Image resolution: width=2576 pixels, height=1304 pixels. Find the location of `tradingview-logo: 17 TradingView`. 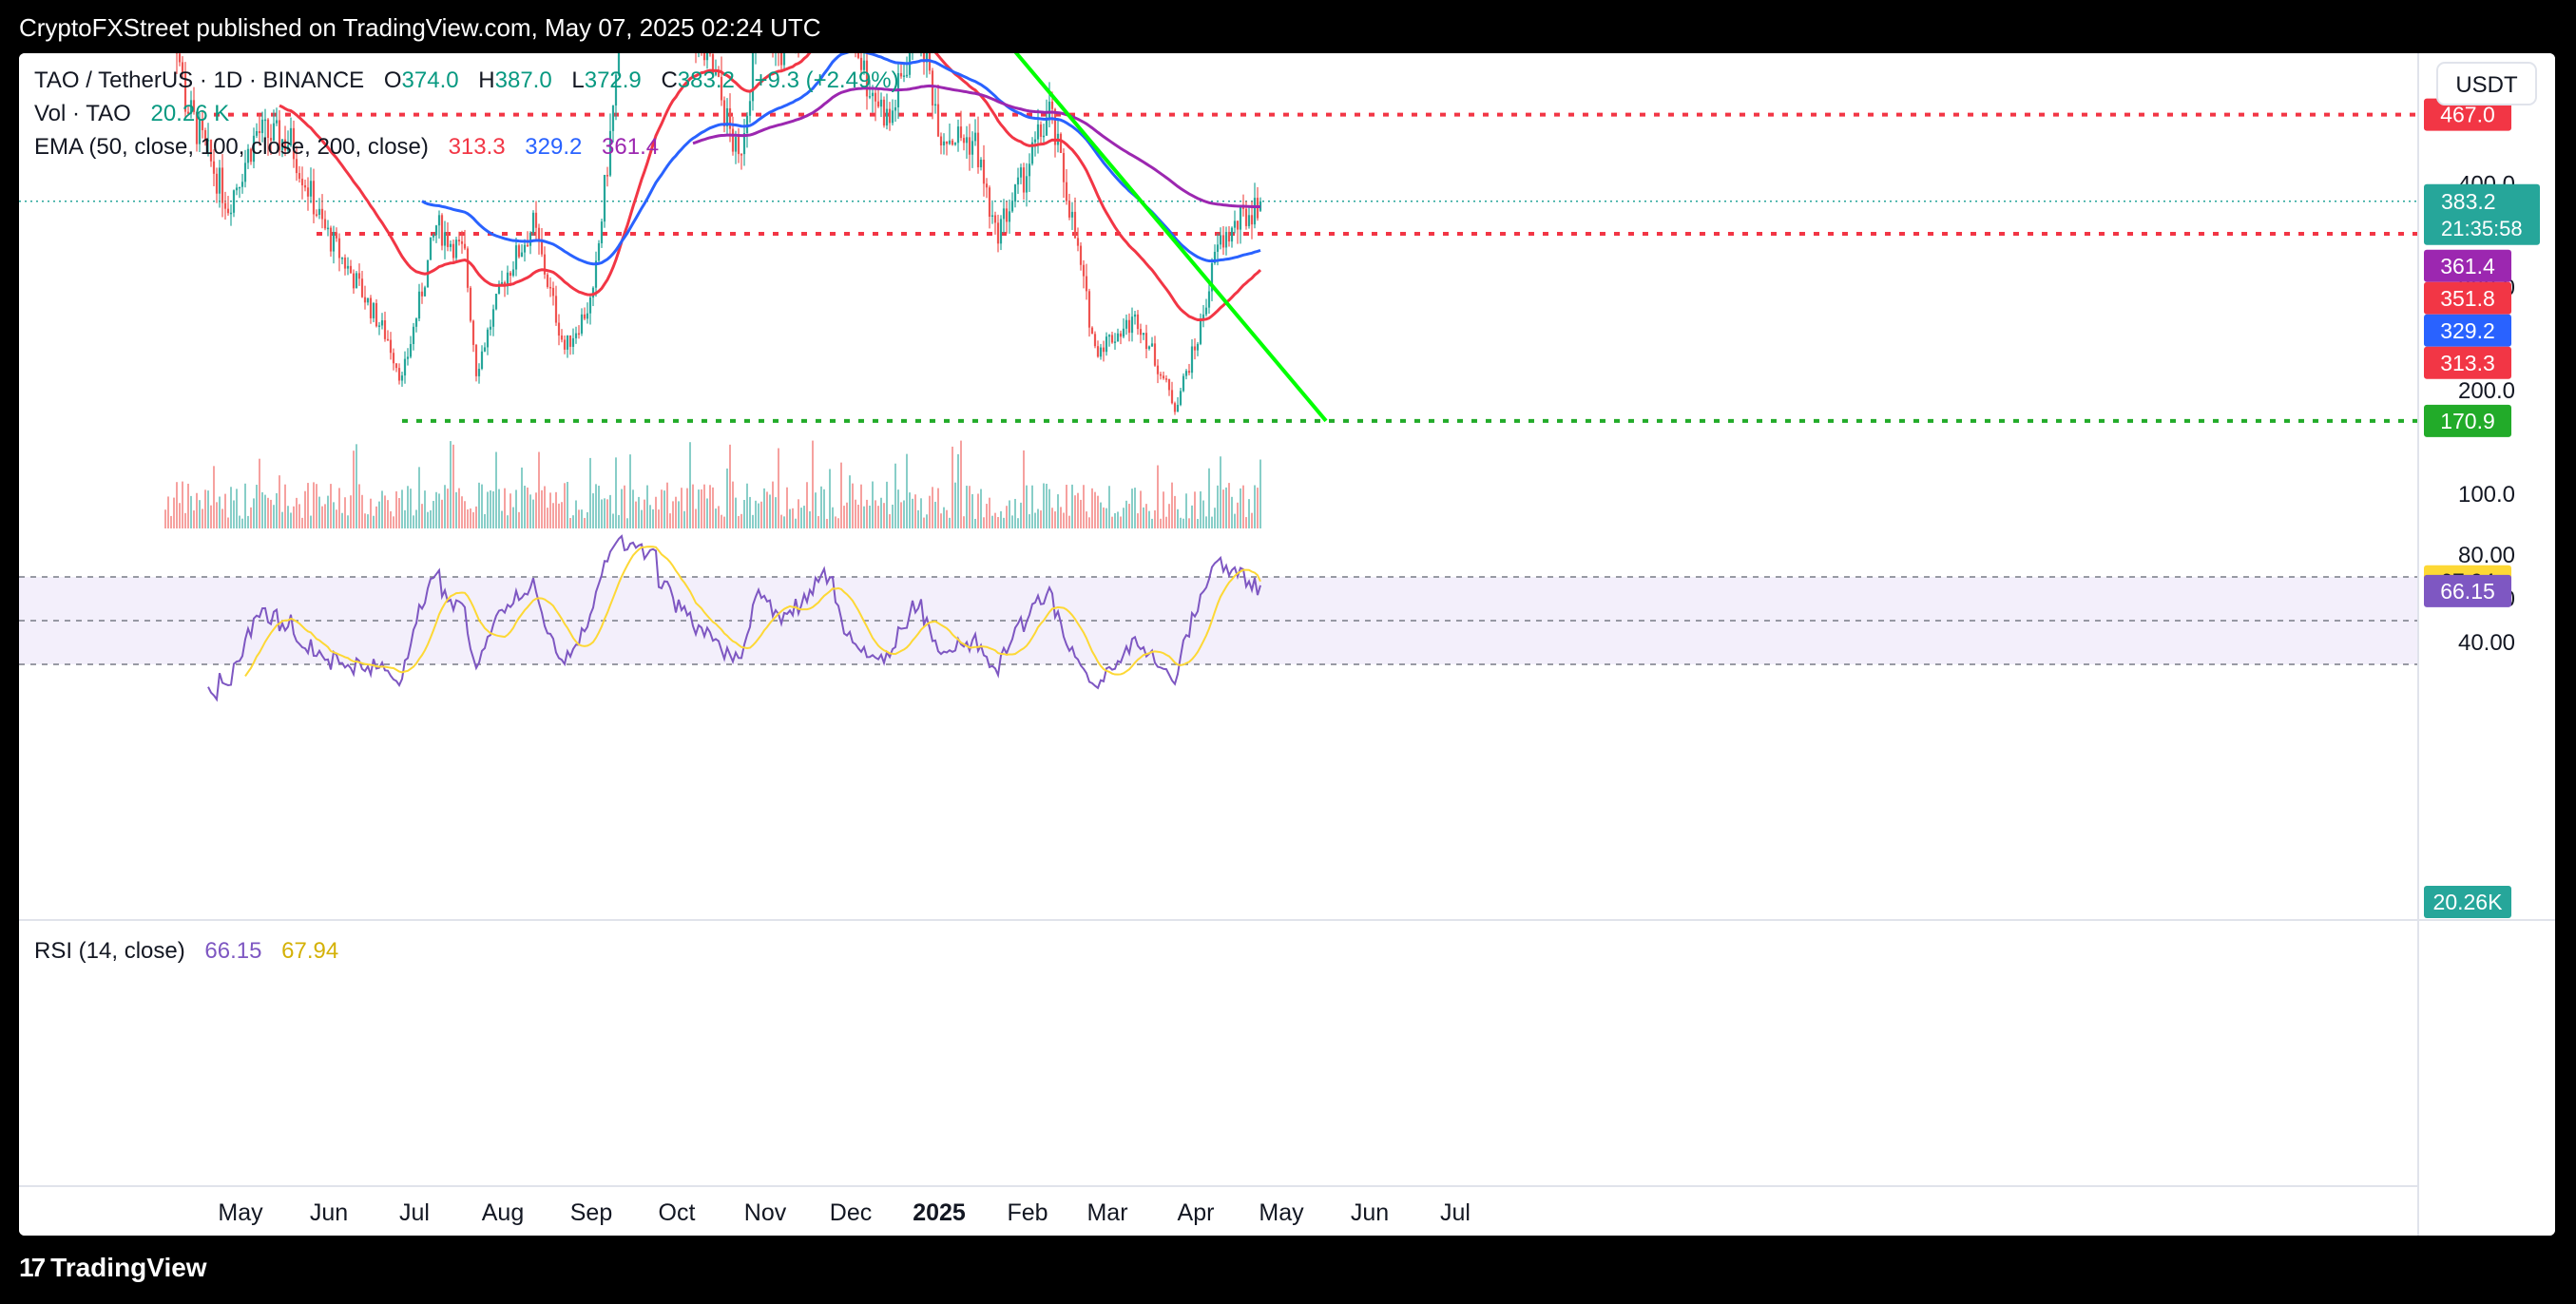

tradingview-logo: 17 TradingView is located at coordinates (113, 1268).